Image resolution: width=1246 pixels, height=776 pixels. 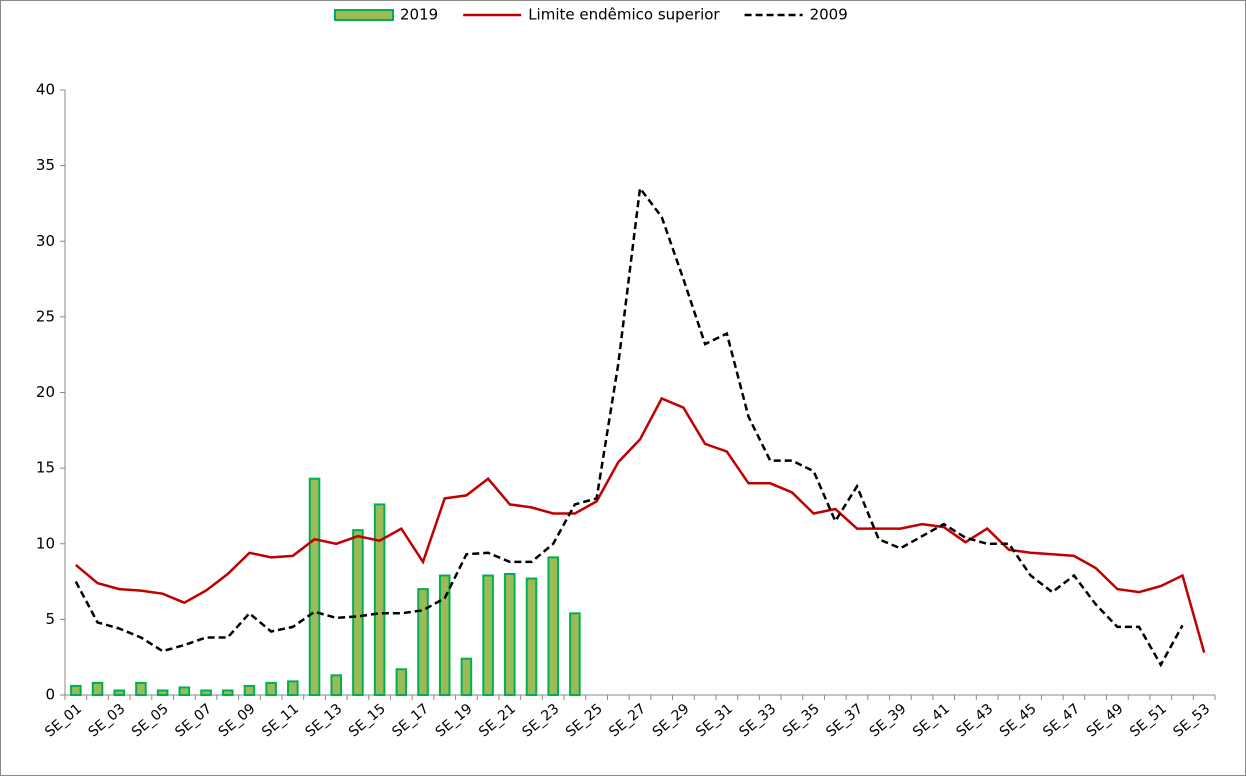 I want to click on y-tick-label: 5, so click(x=50, y=619).